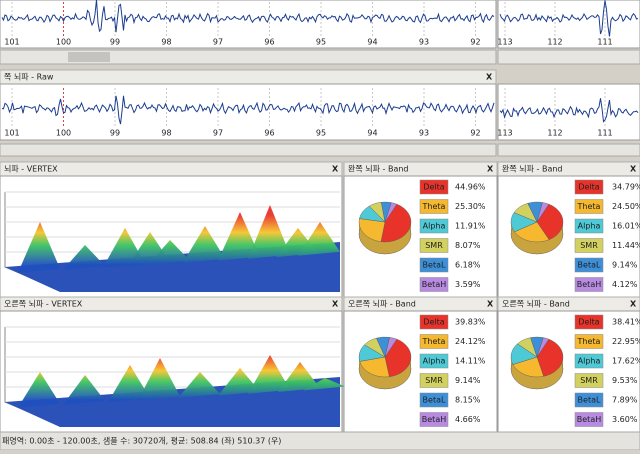 The image size is (640, 454). I want to click on legend-value: 3.60%, so click(625, 419).